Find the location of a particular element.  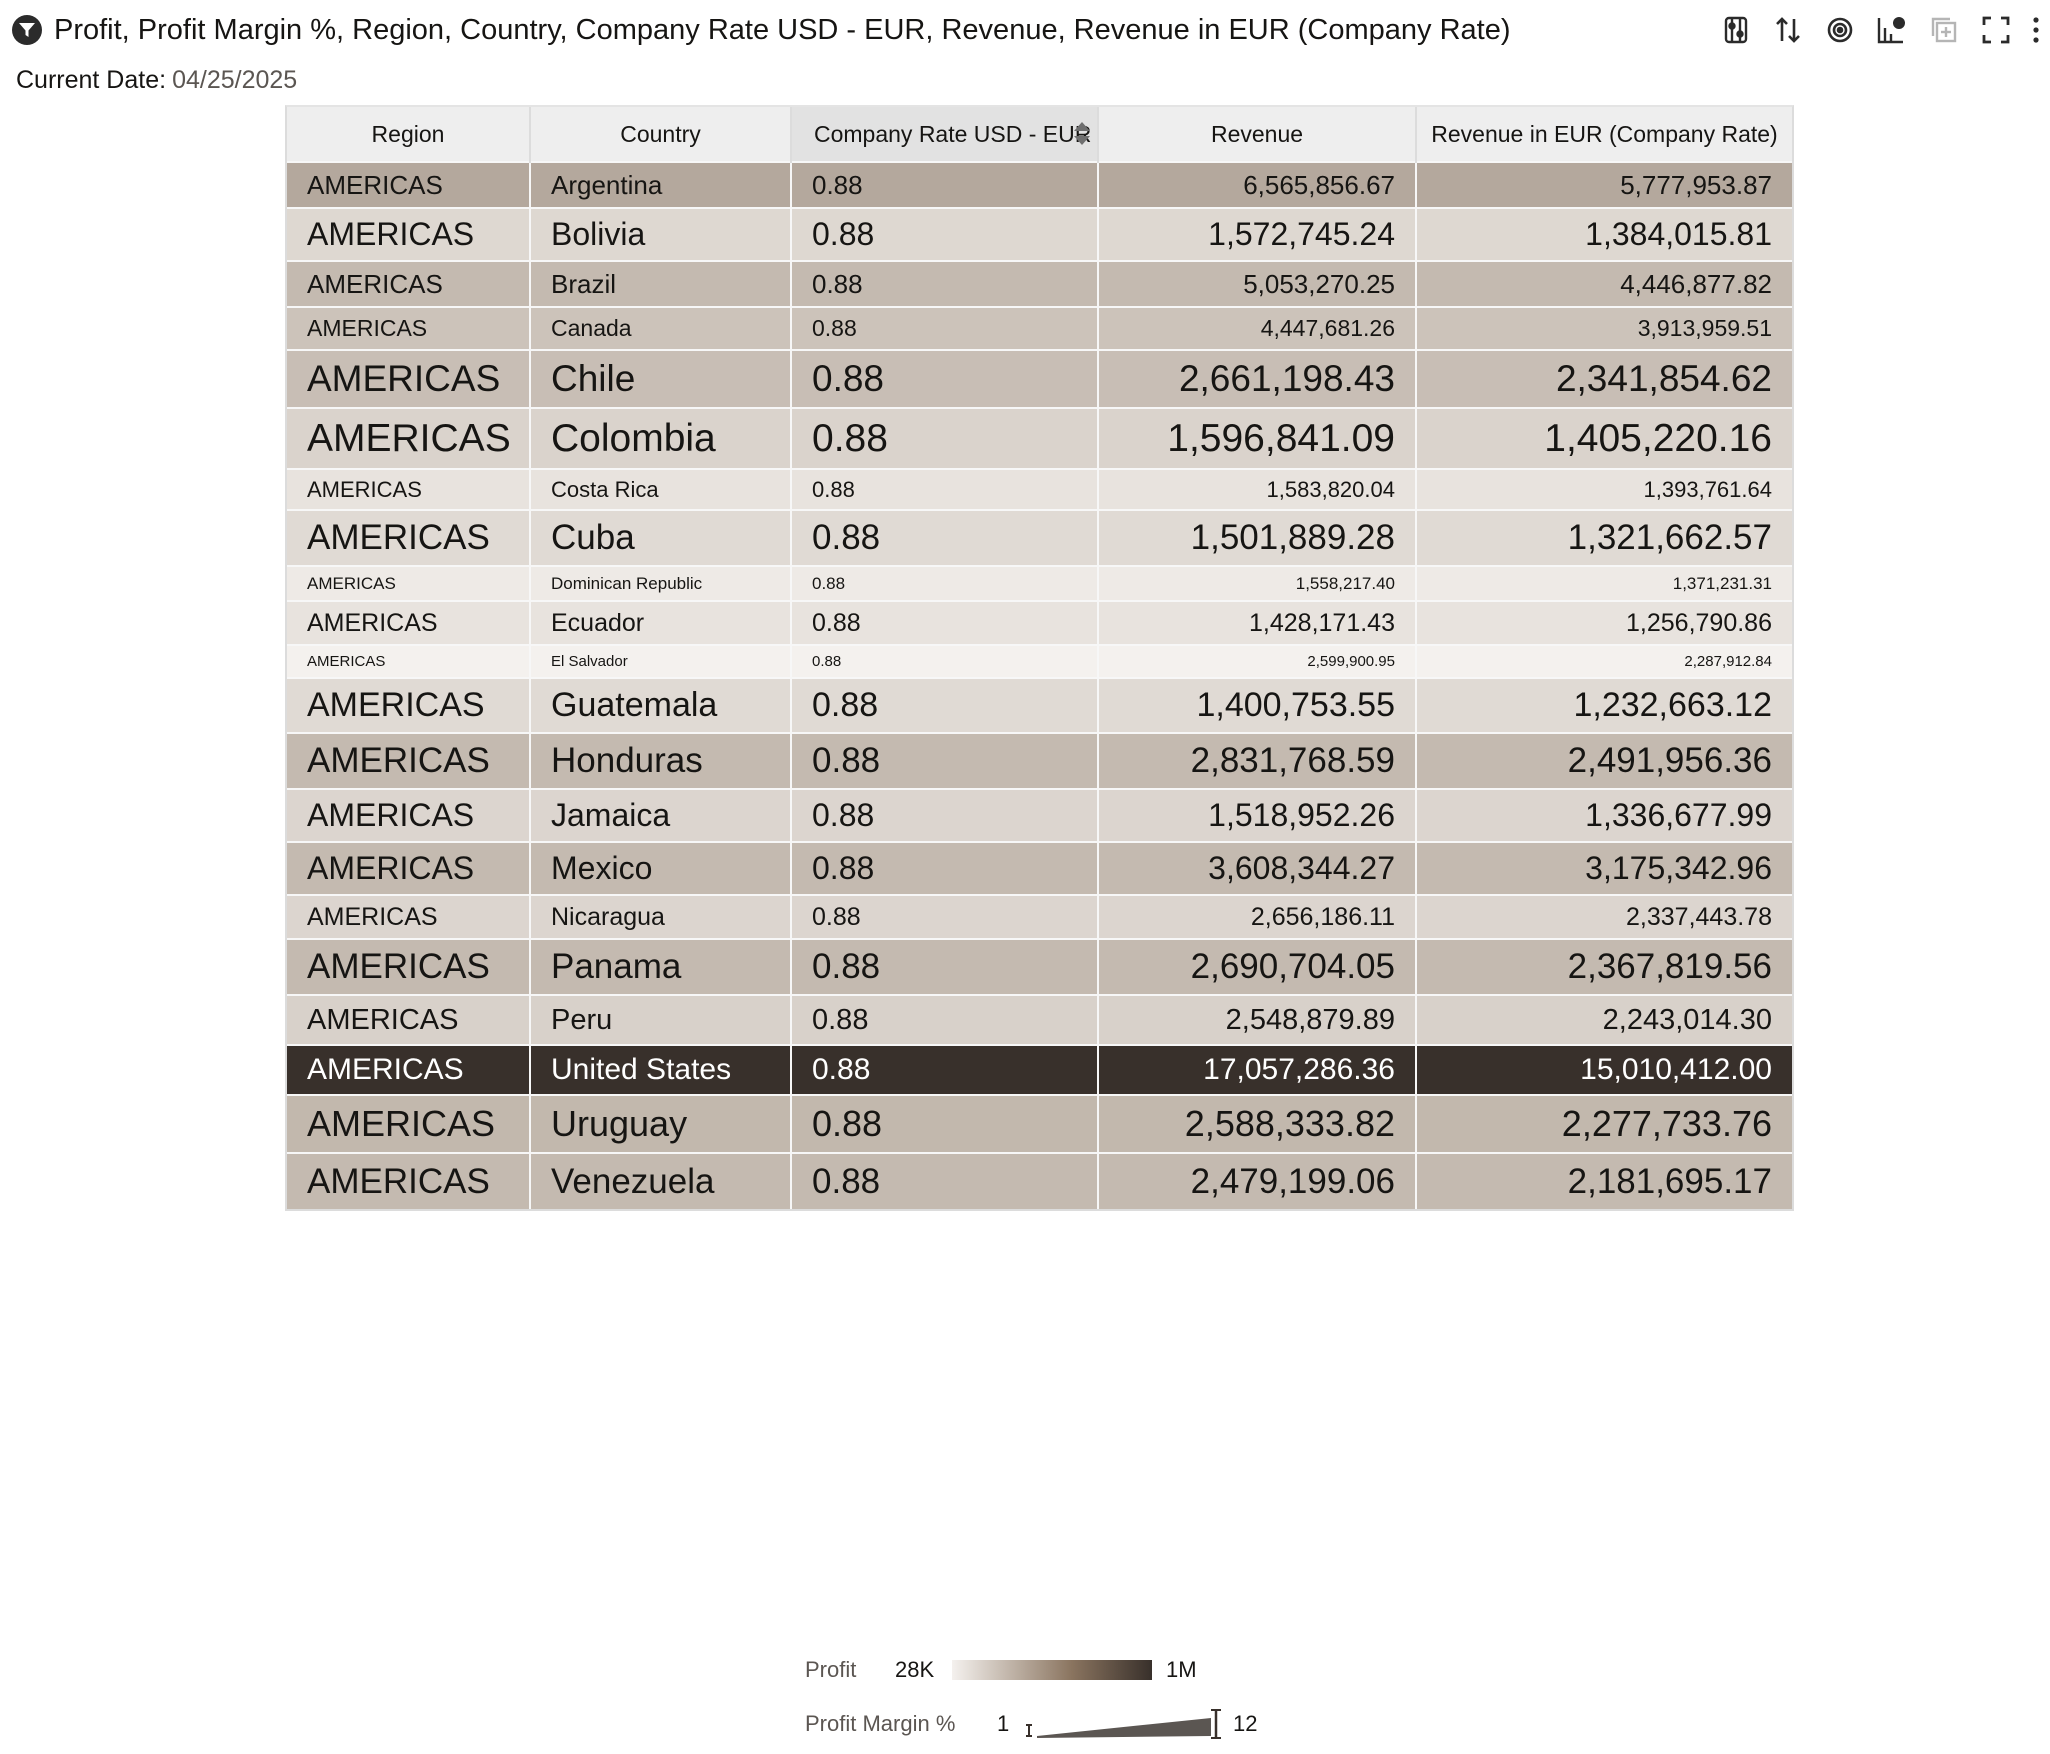

table-row: AMERICAS Cuba 0.88 1,501,889.28 1,321,662.57 is located at coordinates (1039, 537).